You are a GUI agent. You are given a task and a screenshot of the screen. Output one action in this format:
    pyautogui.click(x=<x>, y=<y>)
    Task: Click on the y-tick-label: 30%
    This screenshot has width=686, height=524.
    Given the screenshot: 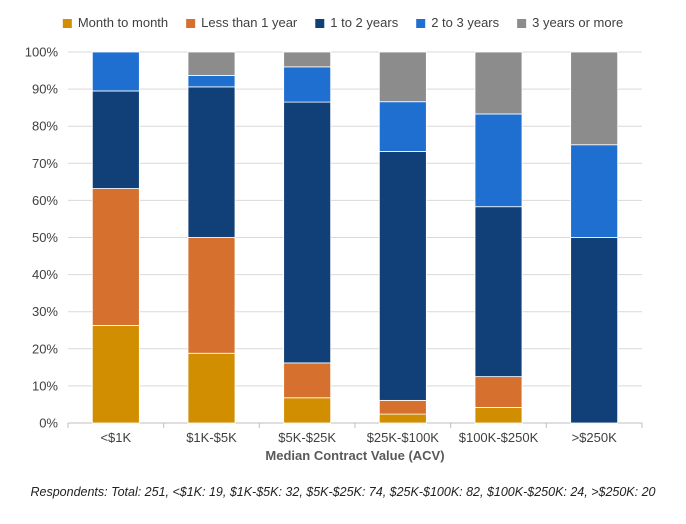 What is the action you would take?
    pyautogui.click(x=45, y=311)
    